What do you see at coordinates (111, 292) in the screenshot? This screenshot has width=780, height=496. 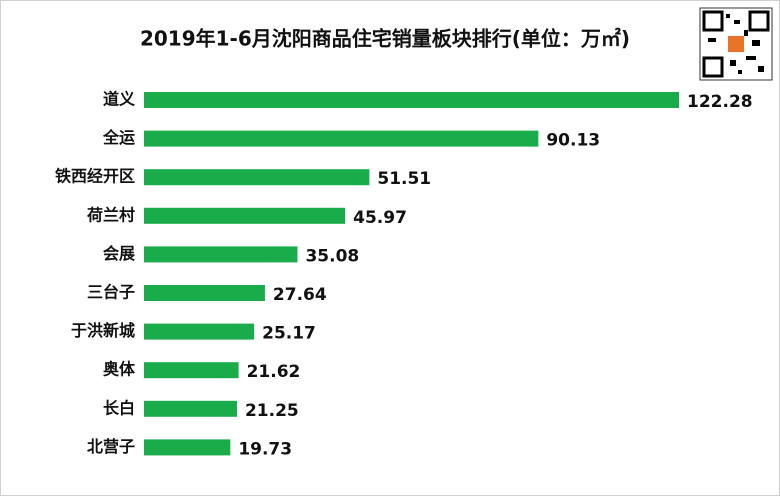 I see `category-label: 三台子` at bounding box center [111, 292].